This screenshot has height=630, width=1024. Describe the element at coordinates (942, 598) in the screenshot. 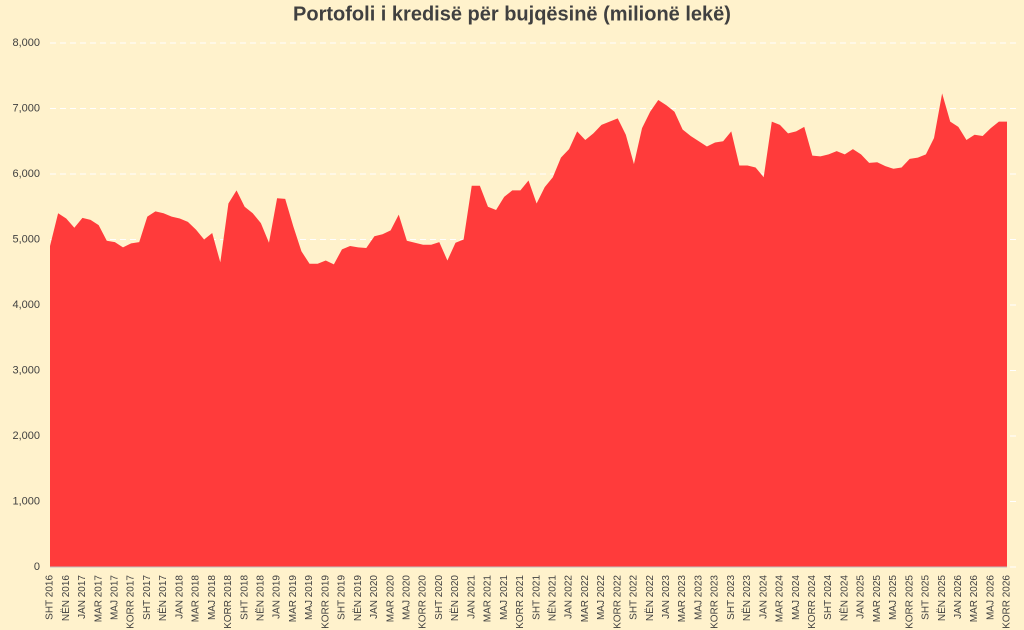

I see `x-tick-label: NËN 2025` at that location.